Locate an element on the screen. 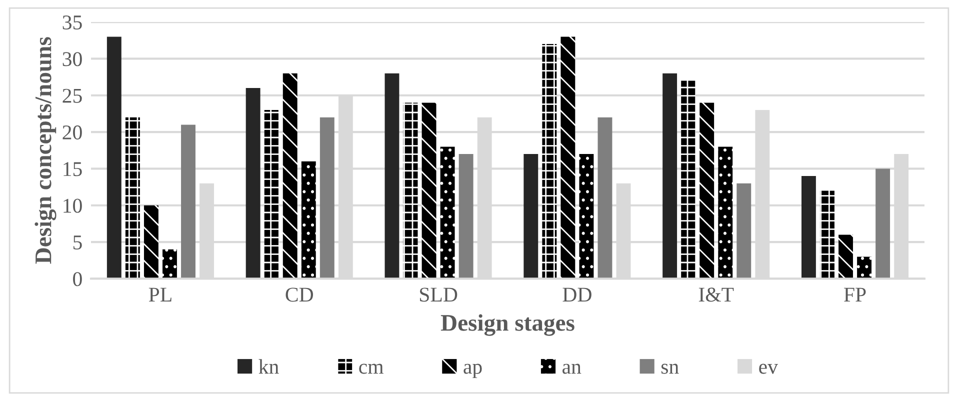 The height and width of the screenshot is (401, 958). x-tick-label: DD is located at coordinates (577, 295).